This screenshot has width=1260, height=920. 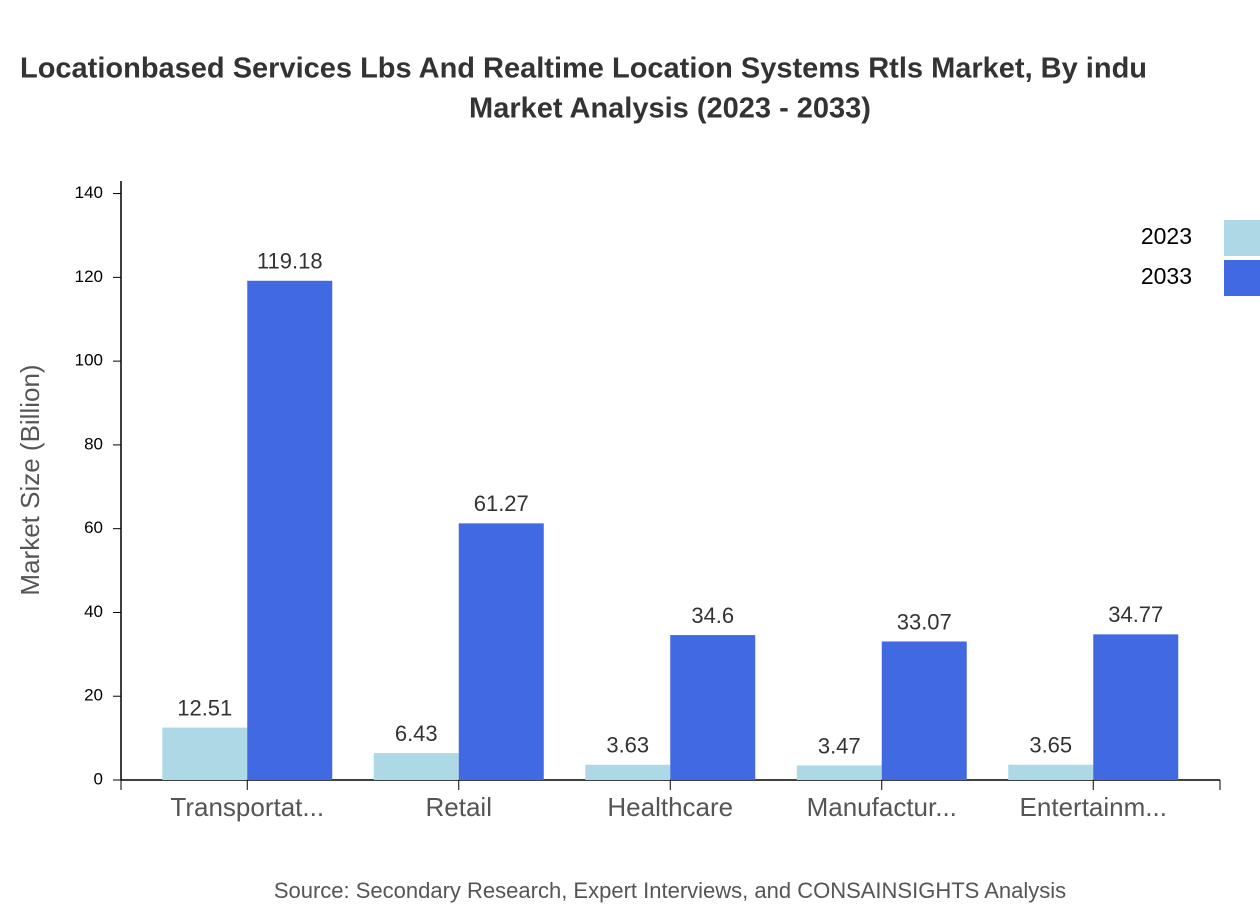 What do you see at coordinates (30, 479) in the screenshot?
I see `y-axis-label: Market Size (Billion)` at bounding box center [30, 479].